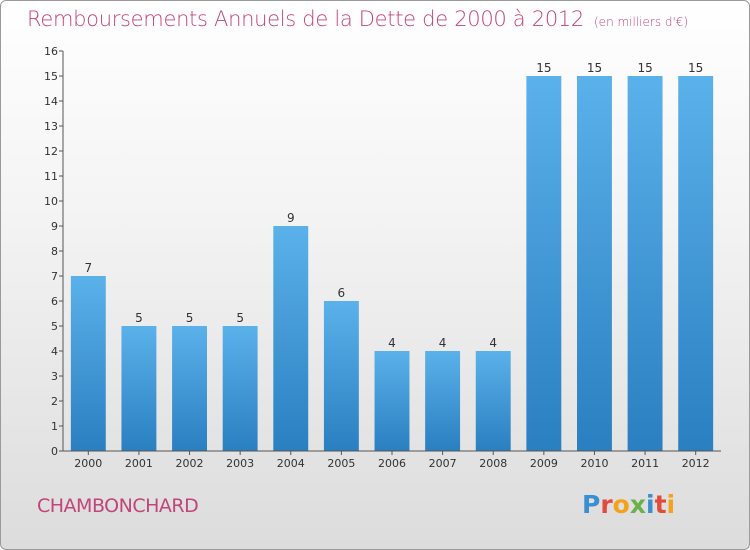 This screenshot has height=550, width=750. I want to click on logo-letter: r, so click(606, 504).